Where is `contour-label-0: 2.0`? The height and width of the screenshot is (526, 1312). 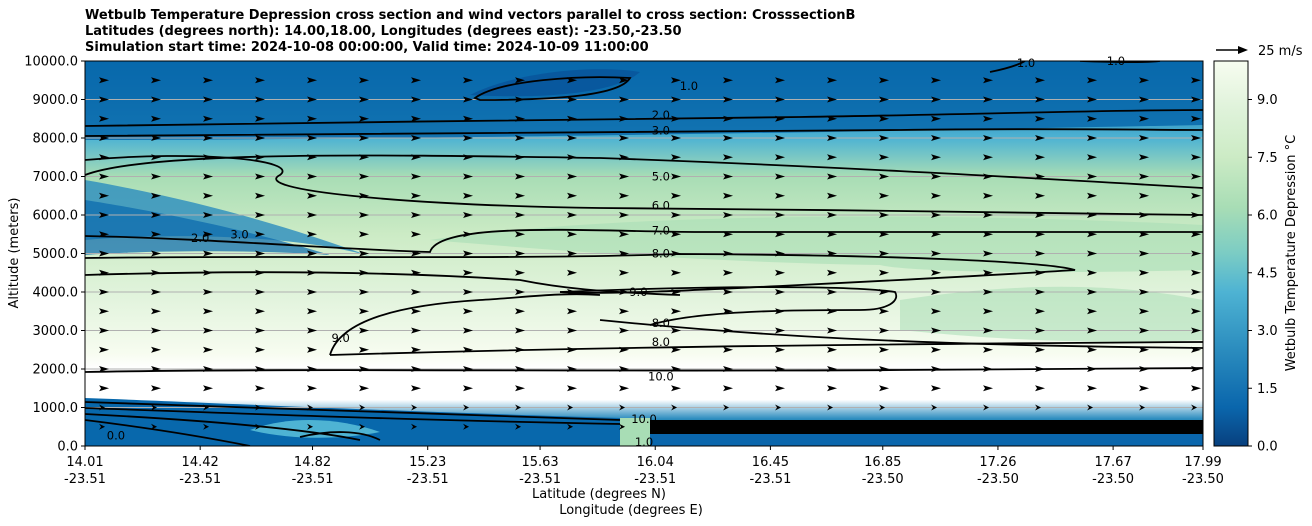
contour-label-0: 2.0 is located at coordinates (661, 115).